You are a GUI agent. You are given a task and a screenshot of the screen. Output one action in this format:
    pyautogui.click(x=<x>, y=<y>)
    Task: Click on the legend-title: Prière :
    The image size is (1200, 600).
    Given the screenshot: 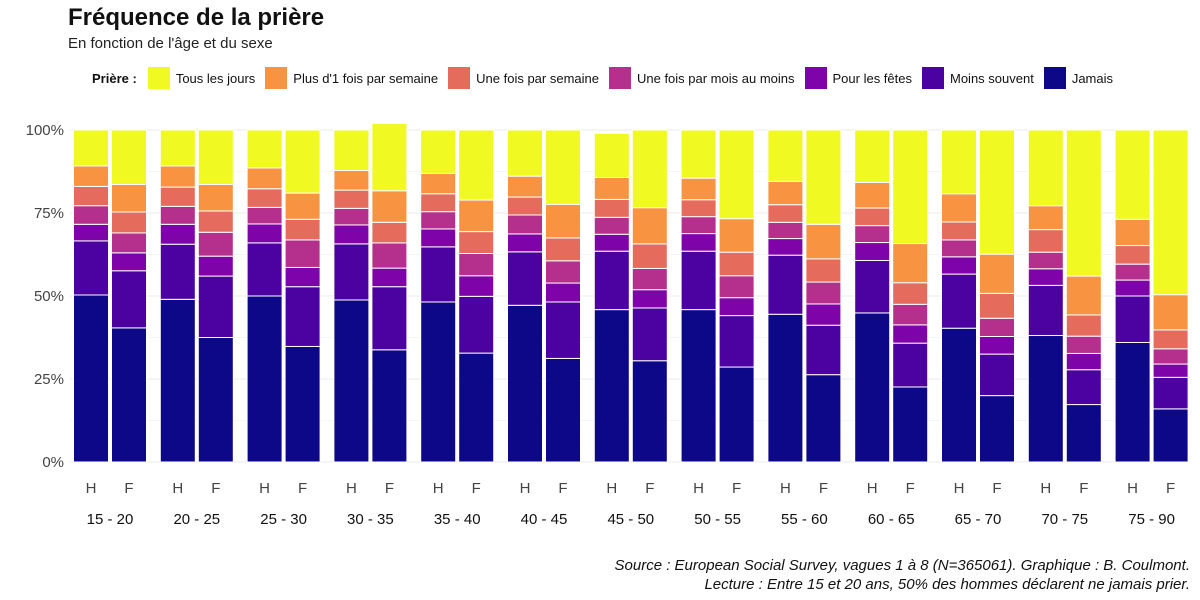 What is the action you would take?
    pyautogui.click(x=114, y=78)
    